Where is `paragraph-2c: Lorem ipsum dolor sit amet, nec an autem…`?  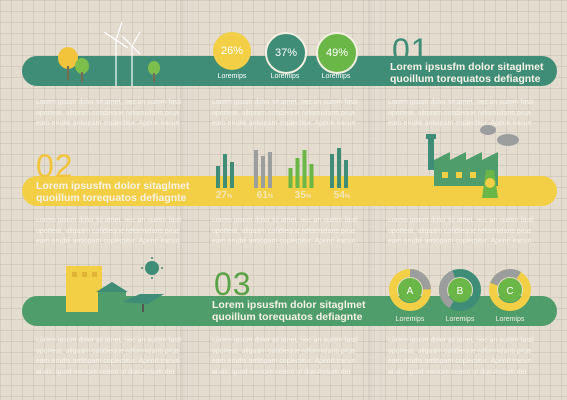
paragraph-2c: Lorem ipsum dolor sit amet, nec an autem… is located at coordinates (463, 232).